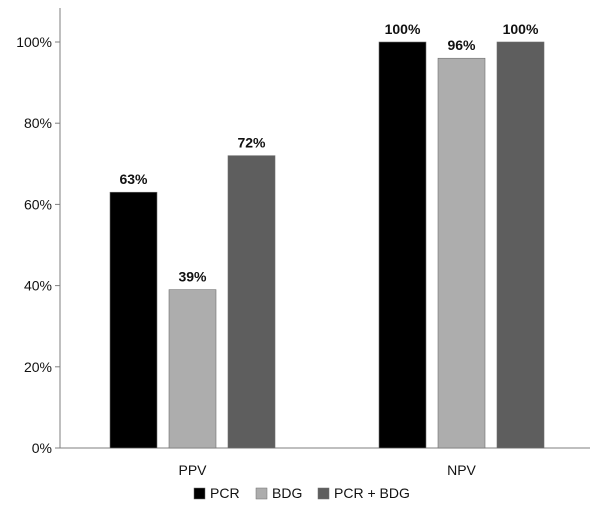 Image resolution: width=597 pixels, height=514 pixels. What do you see at coordinates (34, 42) in the screenshot?
I see `y-tick-label: 100%` at bounding box center [34, 42].